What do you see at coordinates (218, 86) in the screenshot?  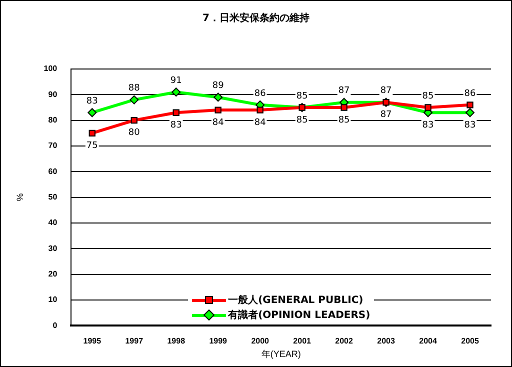 I see `data-label: 89` at bounding box center [218, 86].